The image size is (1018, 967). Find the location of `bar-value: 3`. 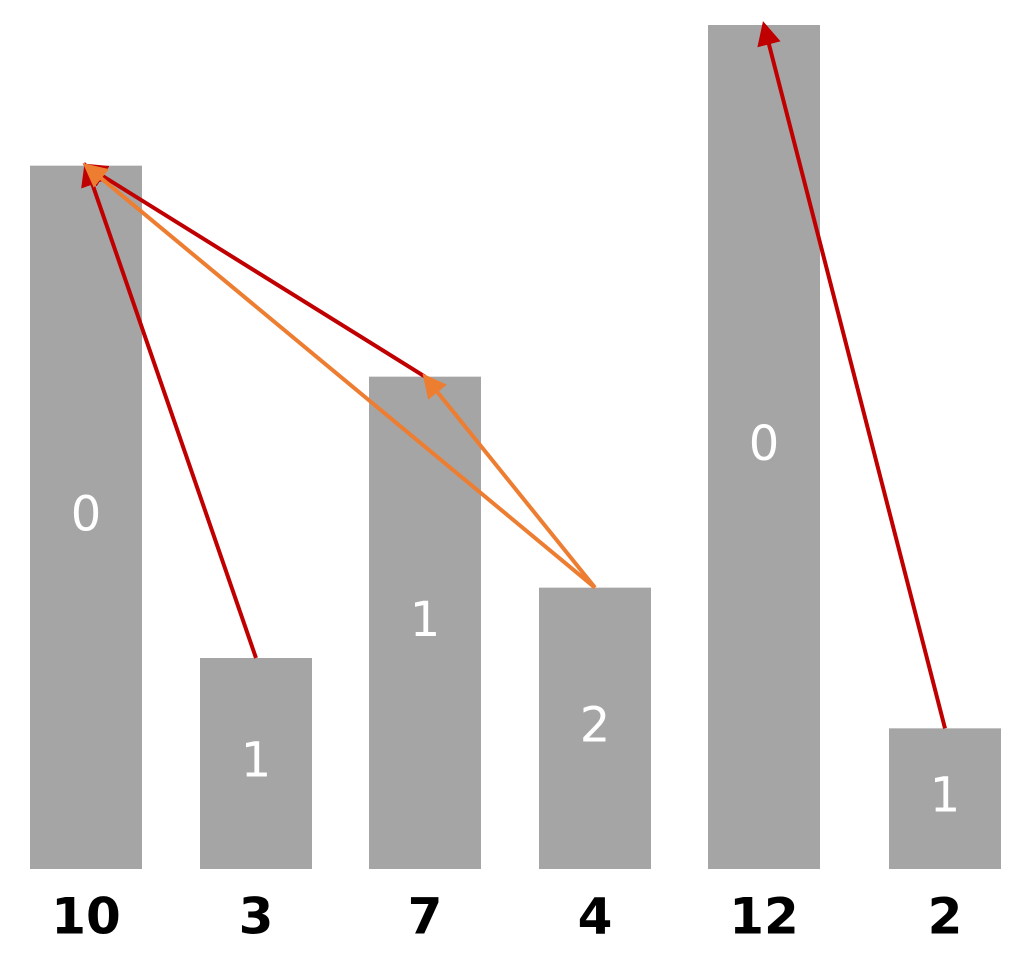

bar-value: 3 is located at coordinates (256, 917).